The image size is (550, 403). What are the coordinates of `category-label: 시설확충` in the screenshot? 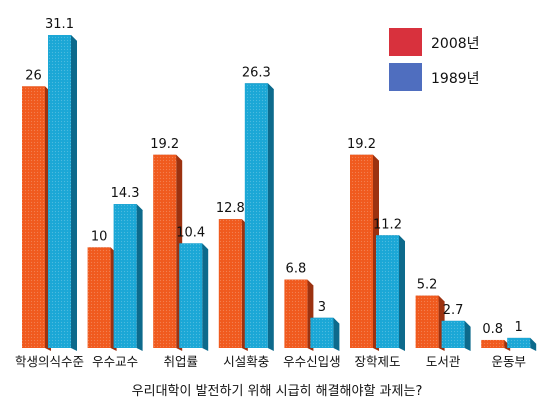 It's located at (246, 361).